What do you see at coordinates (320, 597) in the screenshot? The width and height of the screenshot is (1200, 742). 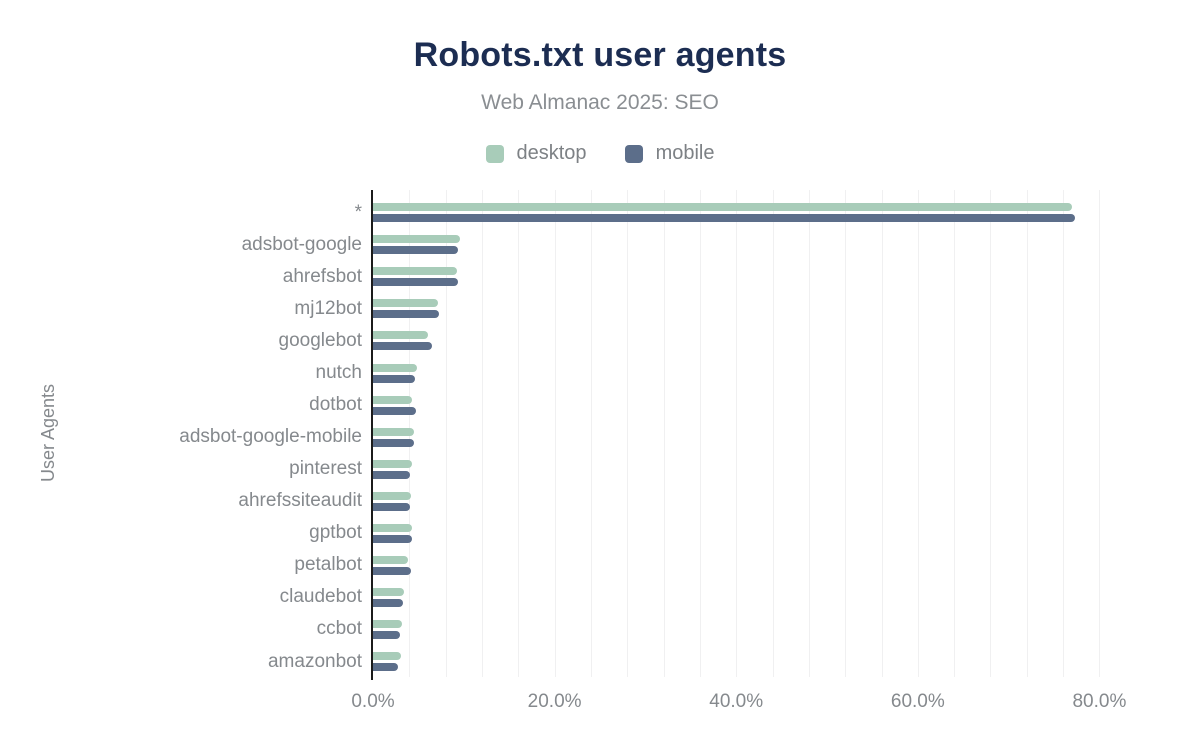 I see `category-label-claudebot: claudebot` at bounding box center [320, 597].